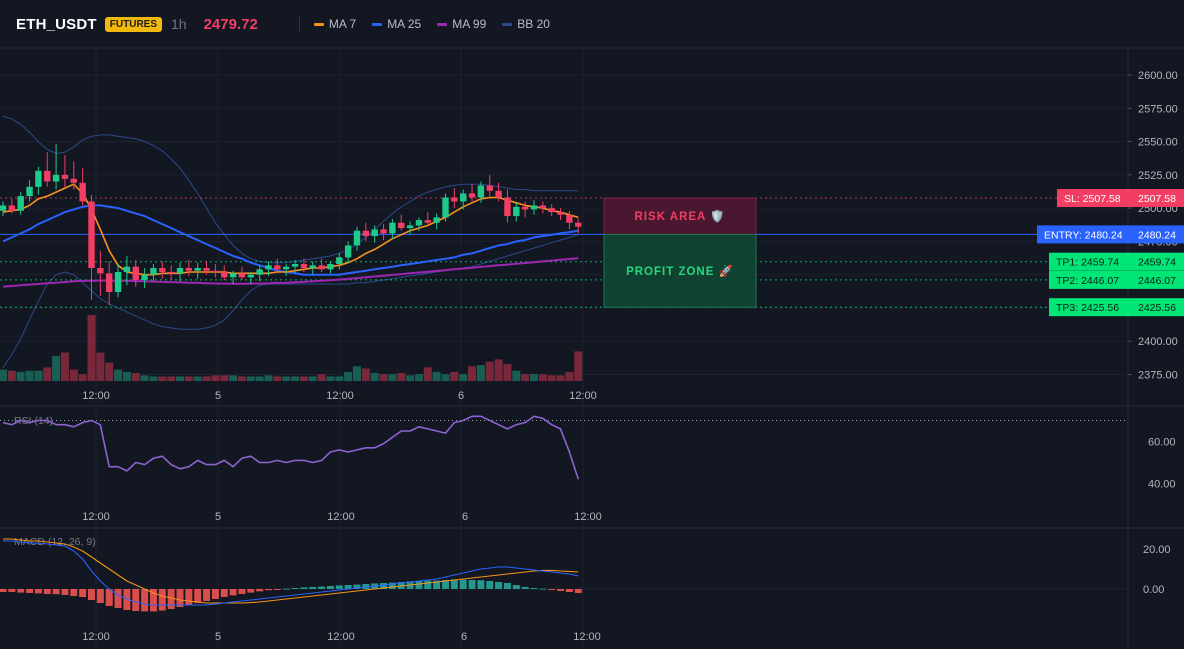  What do you see at coordinates (461, 24) in the screenshot?
I see `legend-ma99: MA 99` at bounding box center [461, 24].